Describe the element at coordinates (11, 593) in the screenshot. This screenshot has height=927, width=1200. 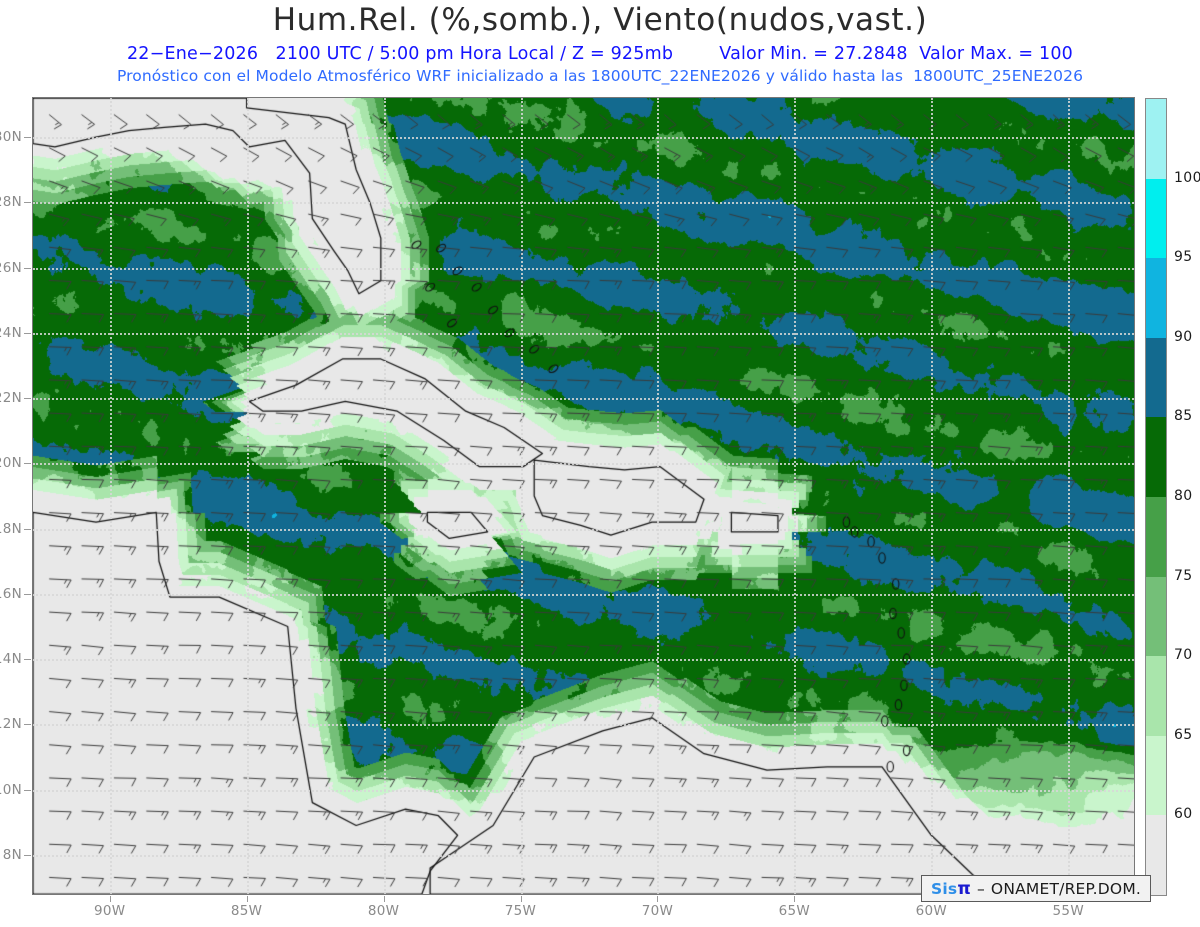
I see `lat-label-16N: 16N` at that location.